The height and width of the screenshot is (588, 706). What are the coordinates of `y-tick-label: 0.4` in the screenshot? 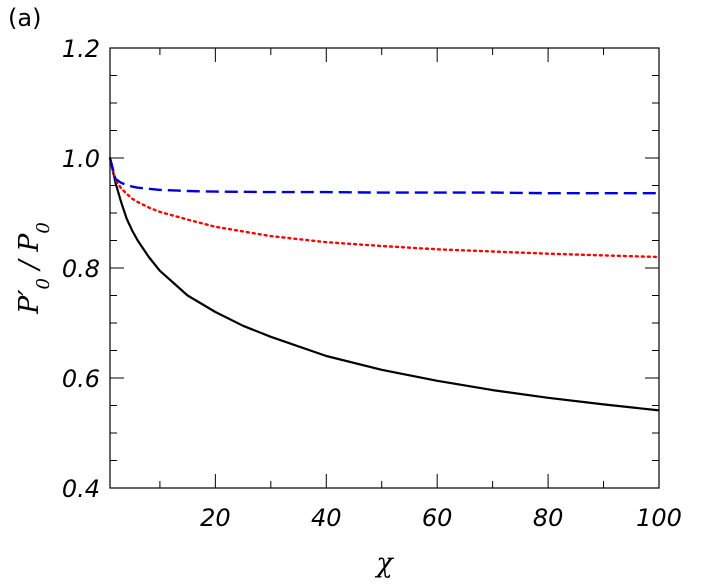 It's located at (81, 489).